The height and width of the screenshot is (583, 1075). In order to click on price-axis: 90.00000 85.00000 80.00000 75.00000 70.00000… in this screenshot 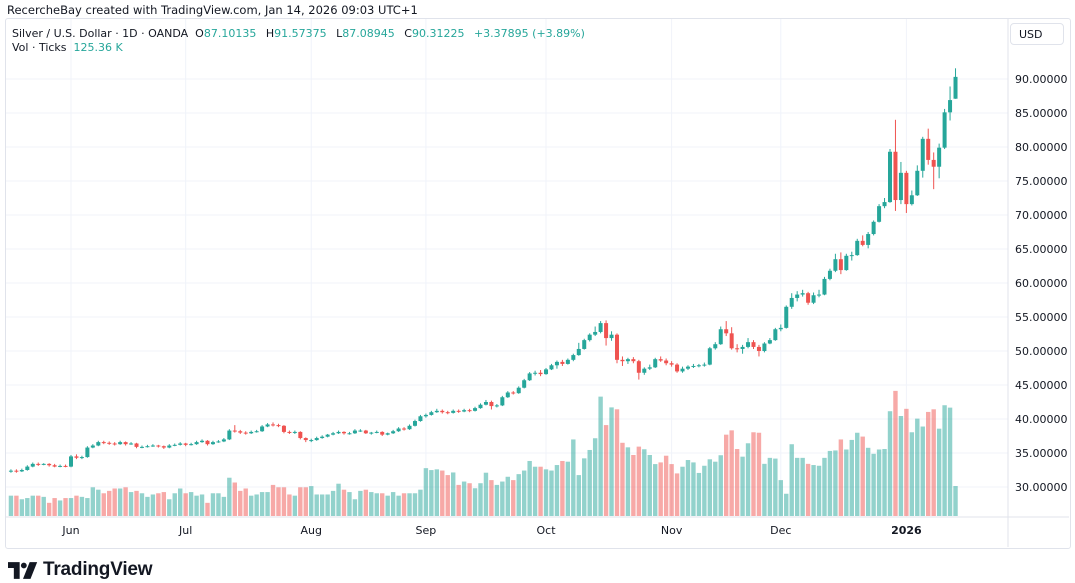, I will do `click(1041, 283)`.